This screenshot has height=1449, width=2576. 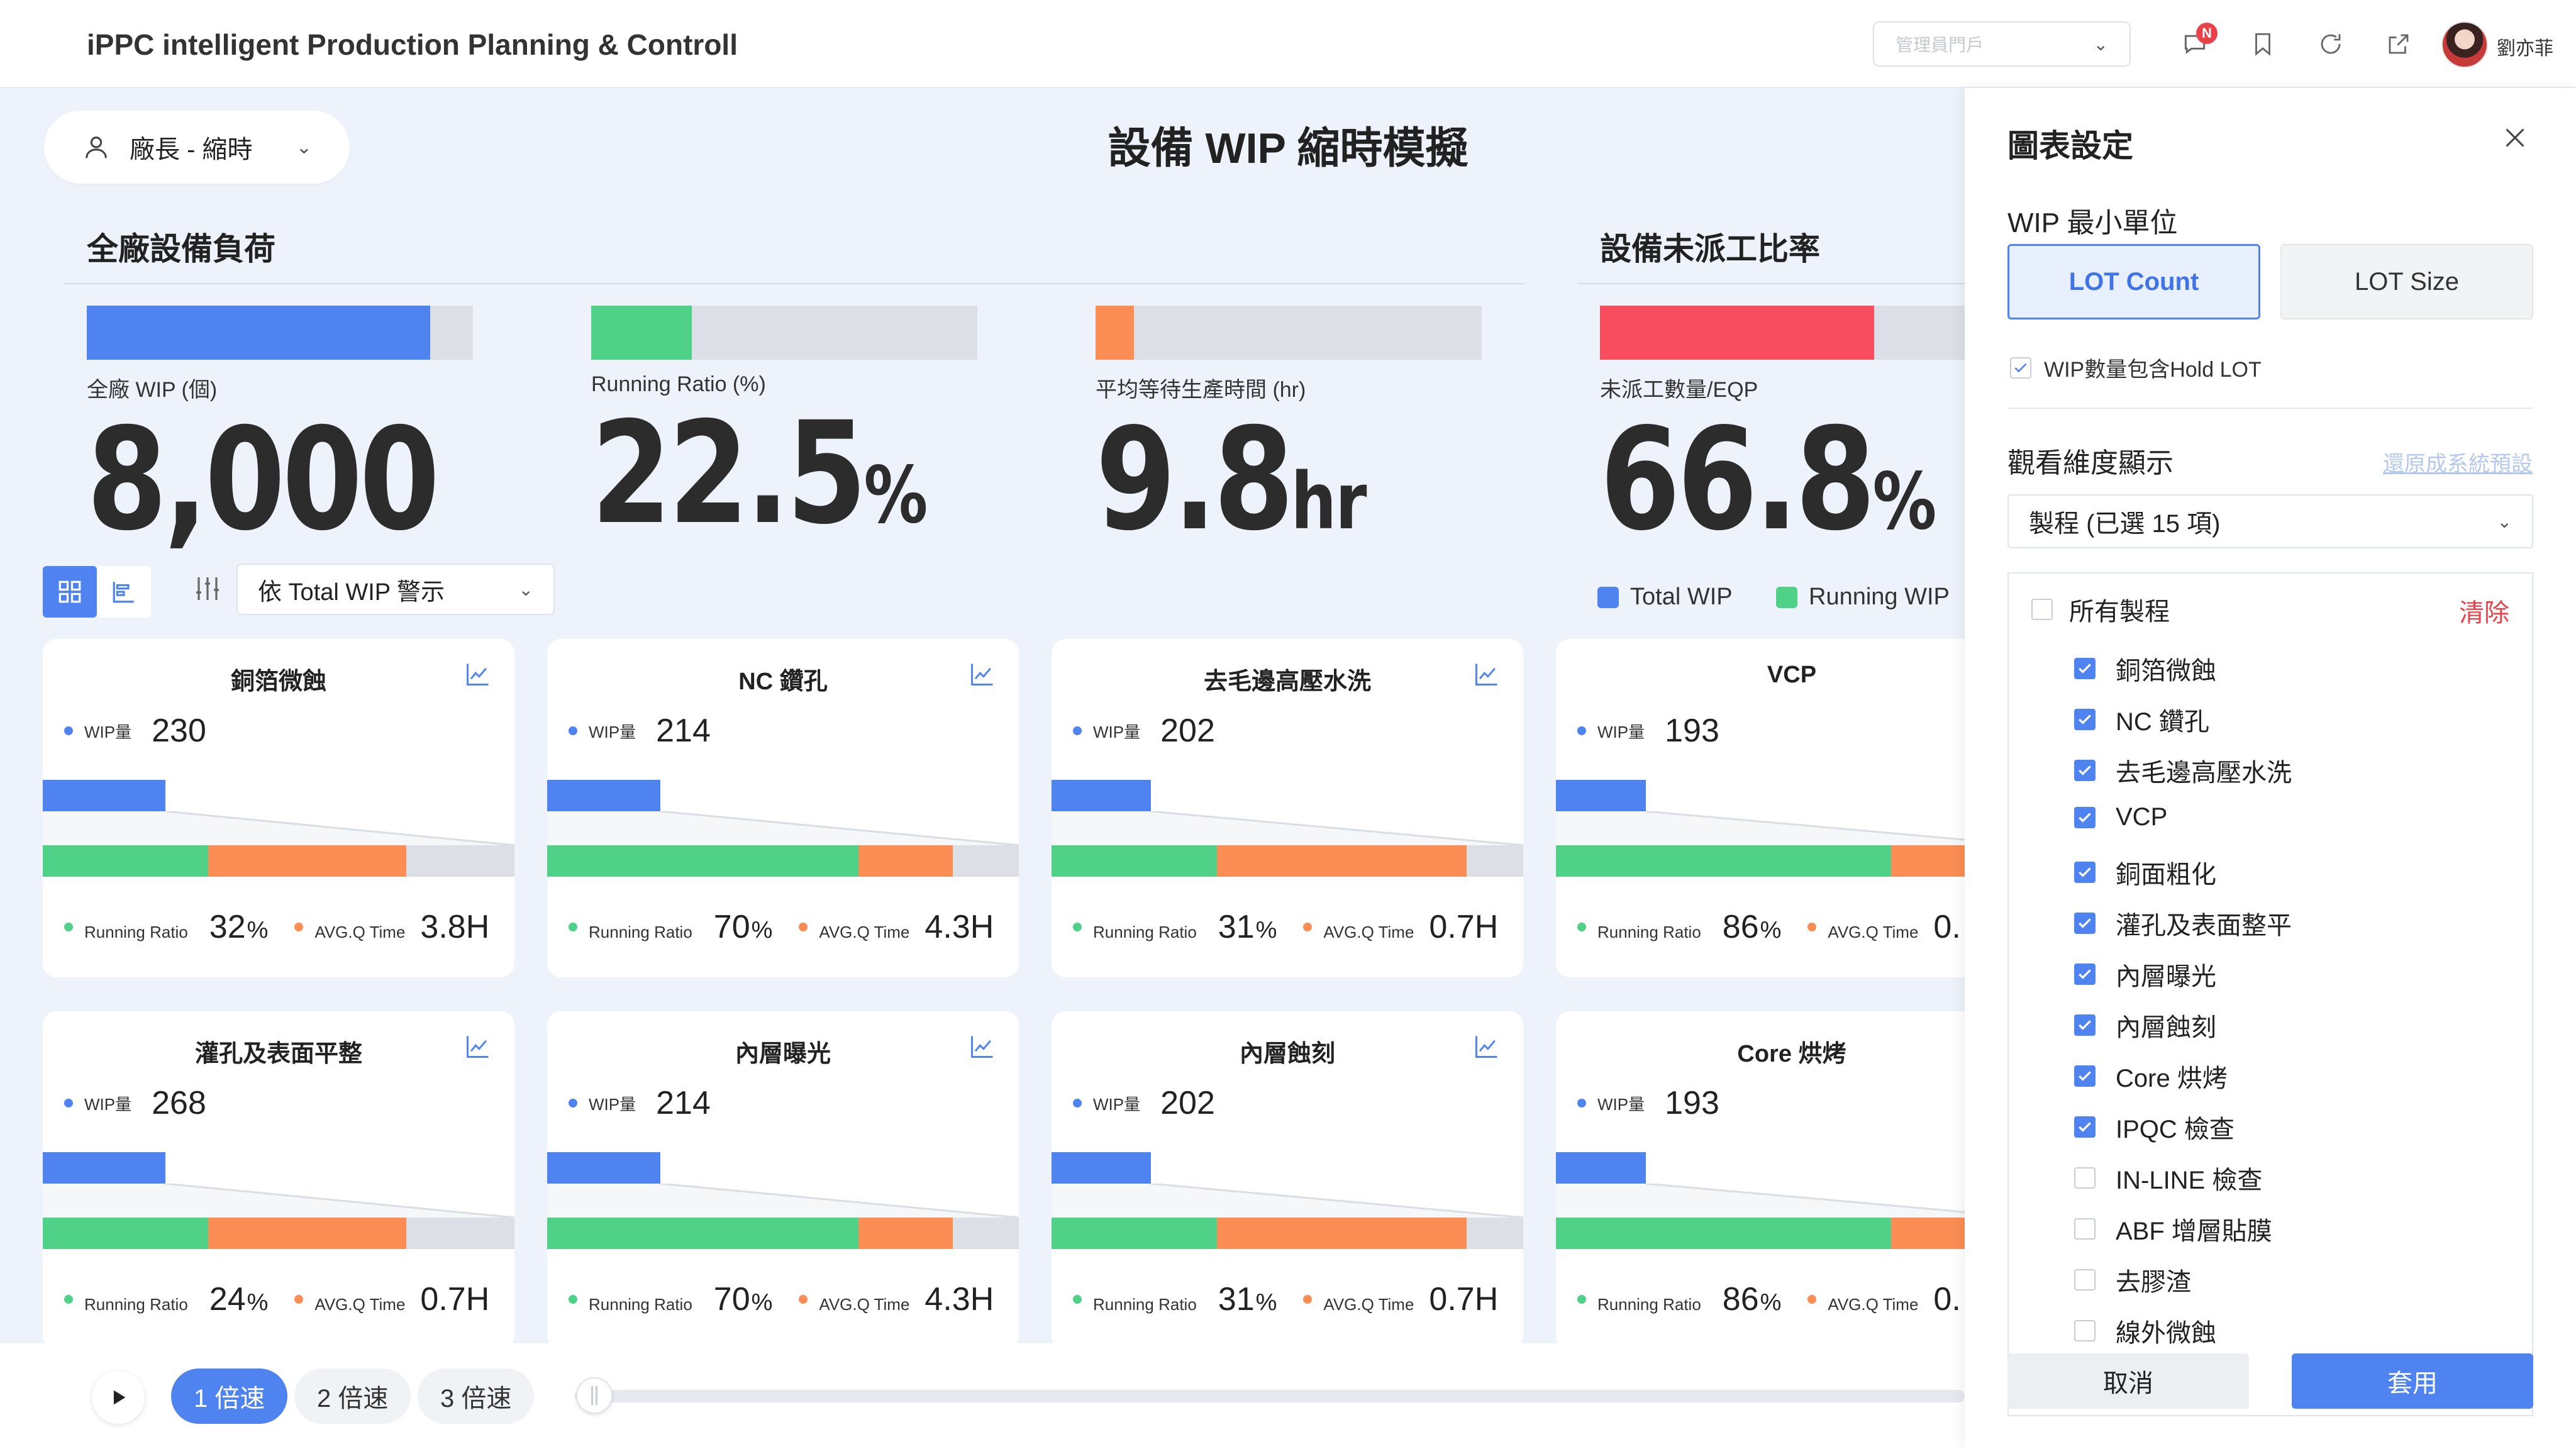 What do you see at coordinates (229, 1396) in the screenshot?
I see `speed-1x-button: 1 倍速` at bounding box center [229, 1396].